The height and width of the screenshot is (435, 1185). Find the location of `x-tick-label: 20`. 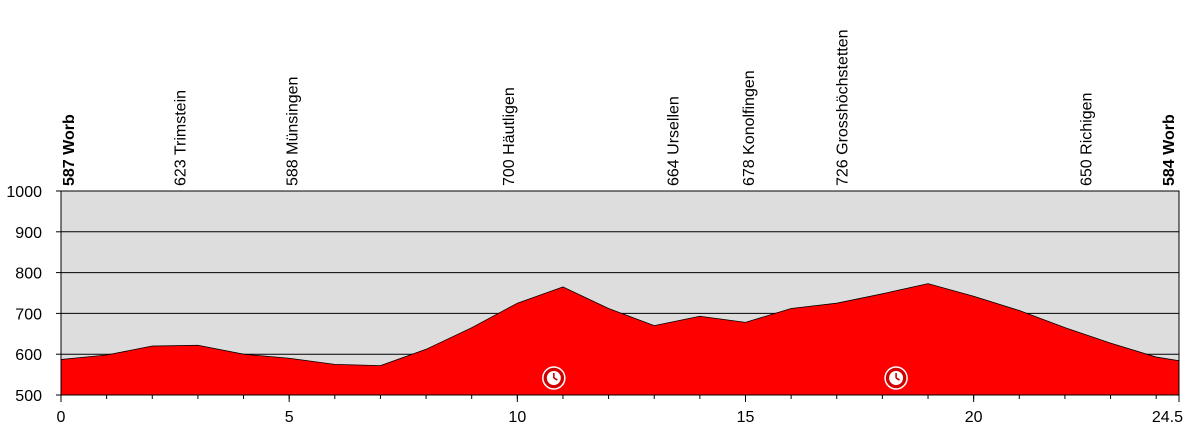

x-tick-label: 20 is located at coordinates (974, 417).